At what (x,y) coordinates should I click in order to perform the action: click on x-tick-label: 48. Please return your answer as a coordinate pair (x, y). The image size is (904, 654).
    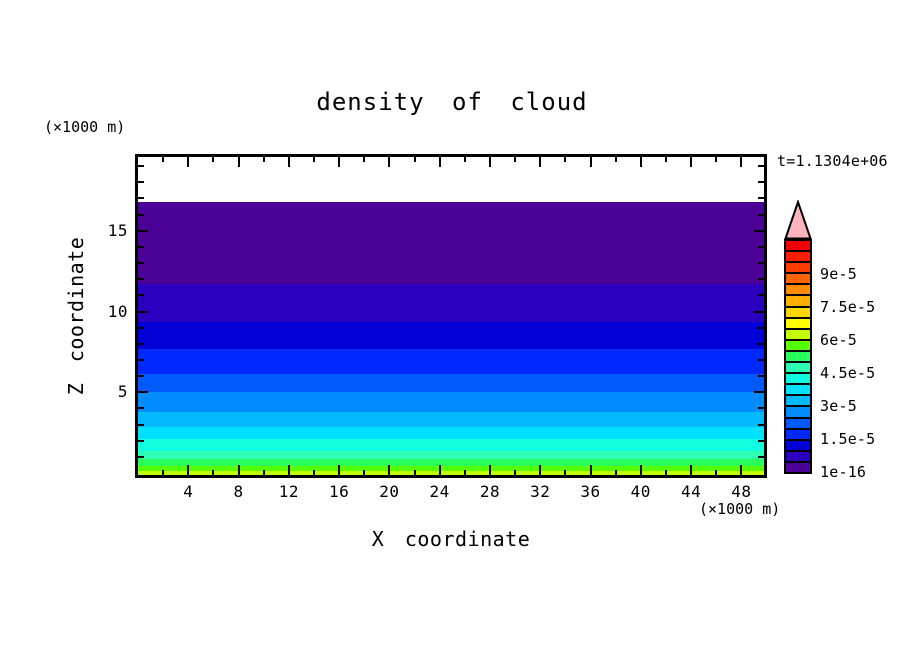
    Looking at the image, I should click on (741, 491).